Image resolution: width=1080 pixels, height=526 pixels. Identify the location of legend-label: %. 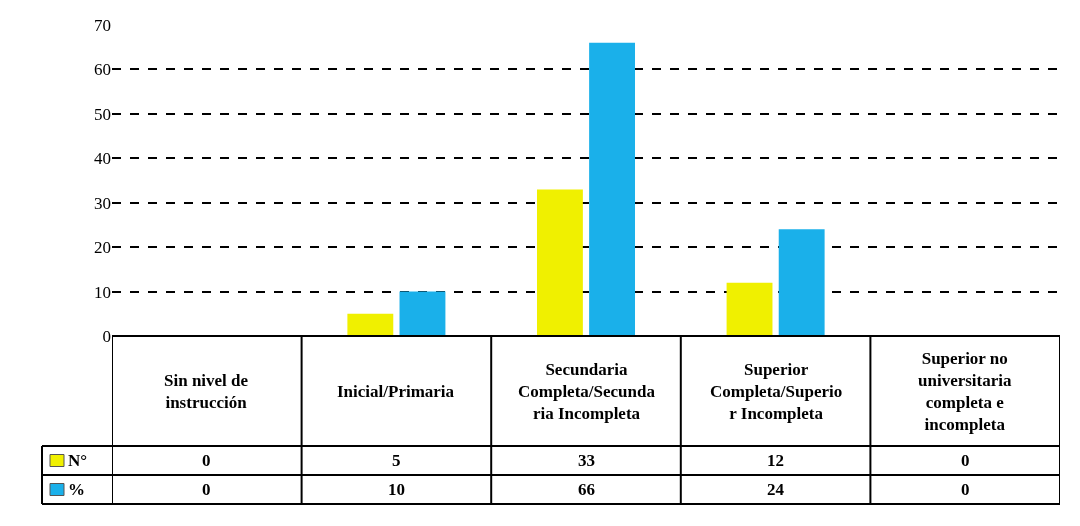
(76, 489).